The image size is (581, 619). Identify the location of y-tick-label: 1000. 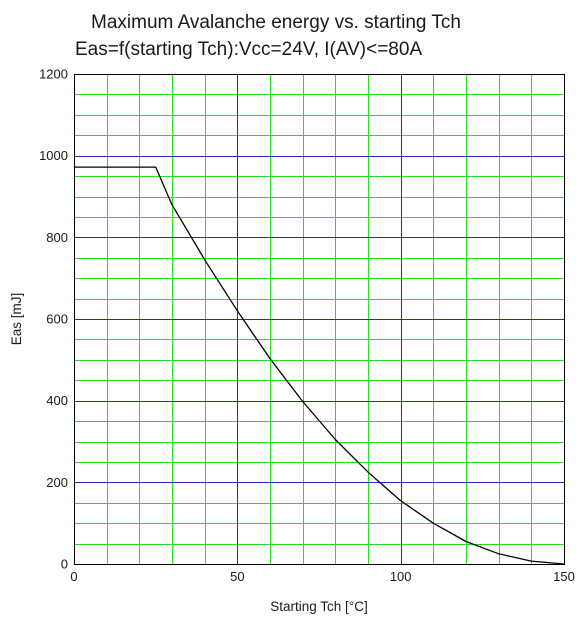
(53, 155).